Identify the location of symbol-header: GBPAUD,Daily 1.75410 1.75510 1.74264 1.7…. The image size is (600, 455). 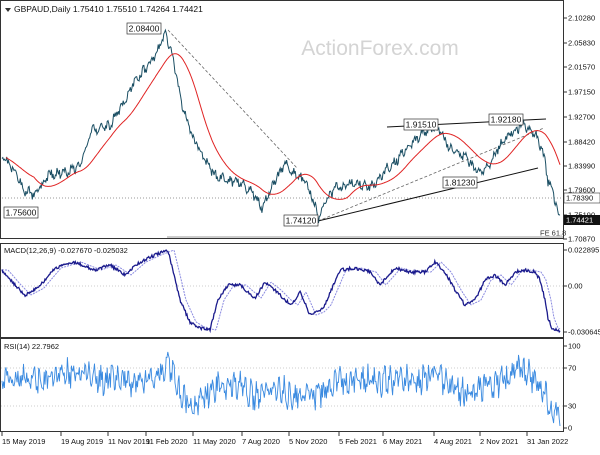
(108, 9).